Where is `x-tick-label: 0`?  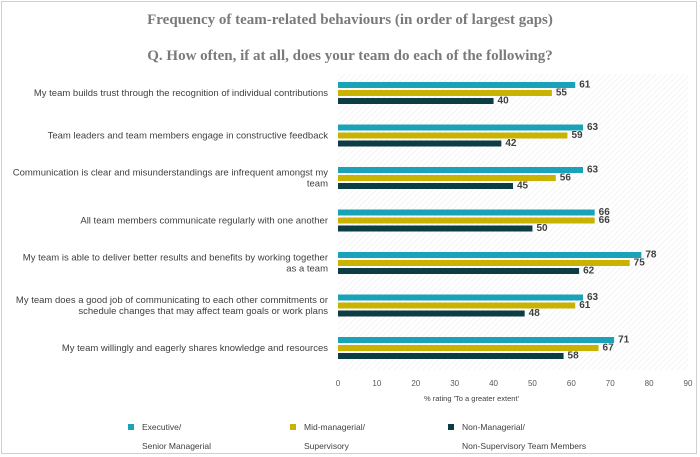 x-tick-label: 0 is located at coordinates (338, 383).